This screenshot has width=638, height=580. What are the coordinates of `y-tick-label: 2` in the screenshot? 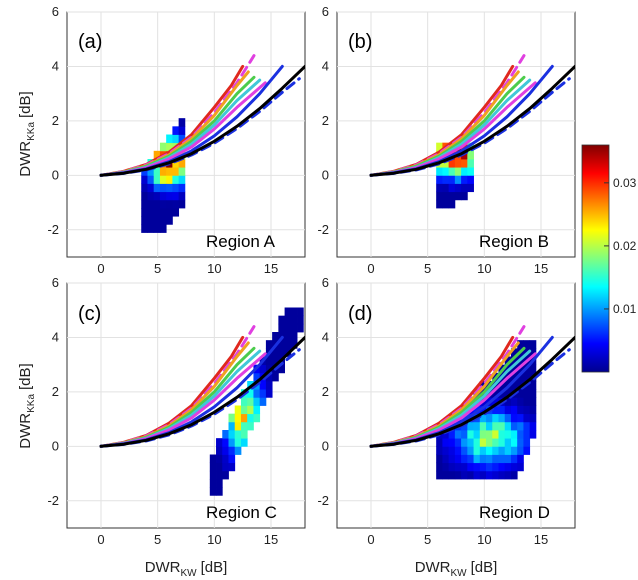 It's located at (55, 120).